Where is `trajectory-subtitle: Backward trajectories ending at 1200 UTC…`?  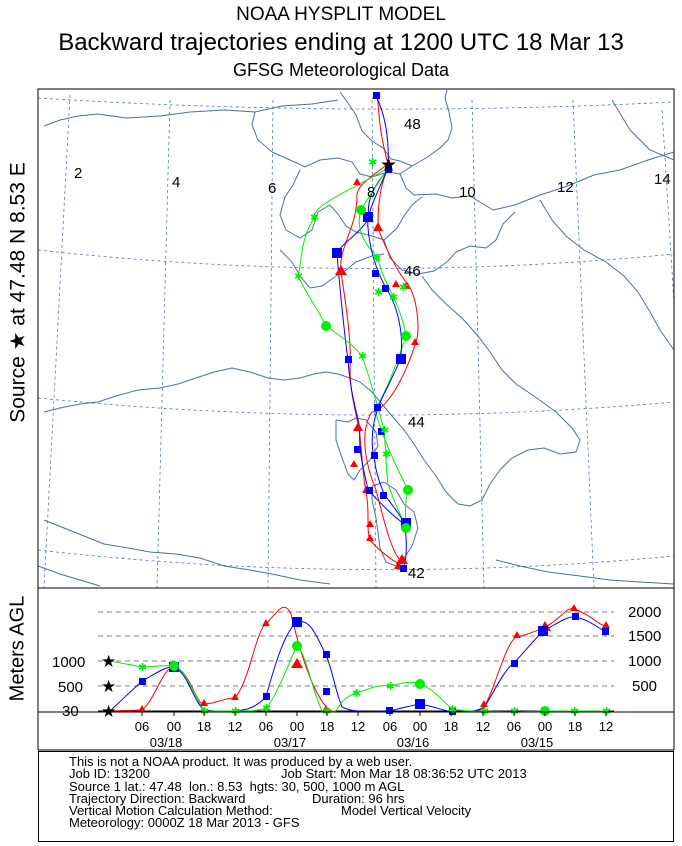 trajectory-subtitle: Backward trajectories ending at 1200 UTC… is located at coordinates (341, 42).